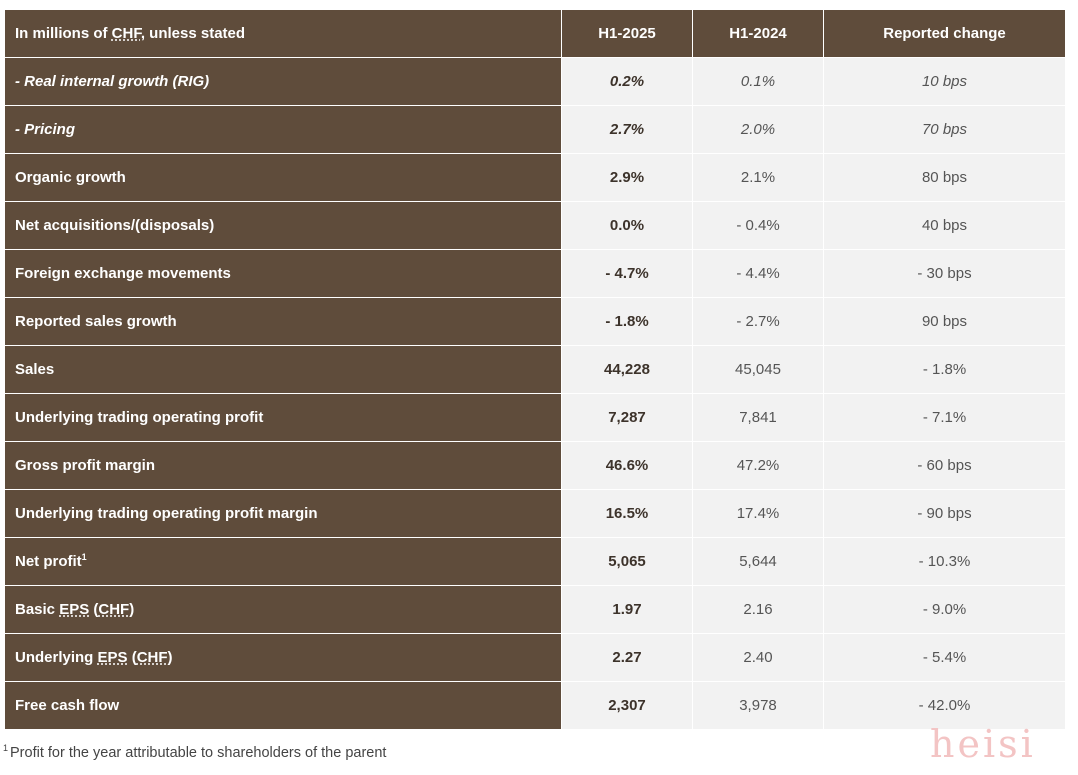 This screenshot has height=775, width=1078. Describe the element at coordinates (758, 705) in the screenshot. I see `value-h1-2024: 3,978` at that location.